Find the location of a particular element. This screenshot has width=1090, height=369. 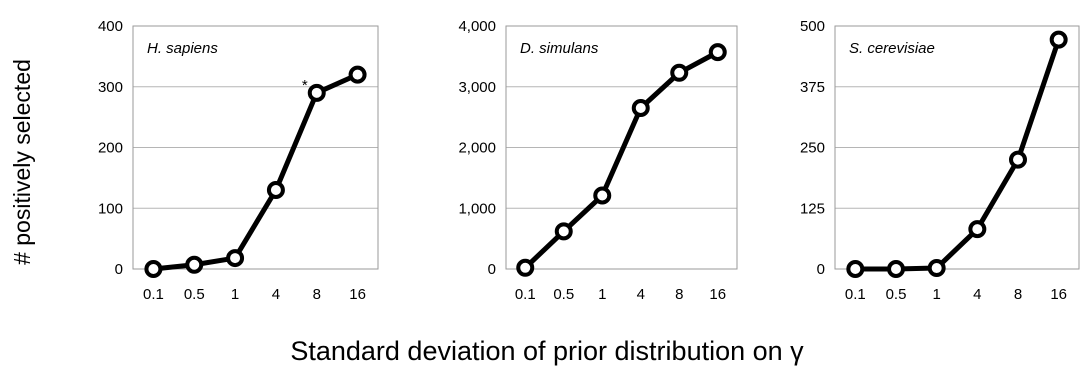

y-tick-label: 125 is located at coordinates (812, 208).